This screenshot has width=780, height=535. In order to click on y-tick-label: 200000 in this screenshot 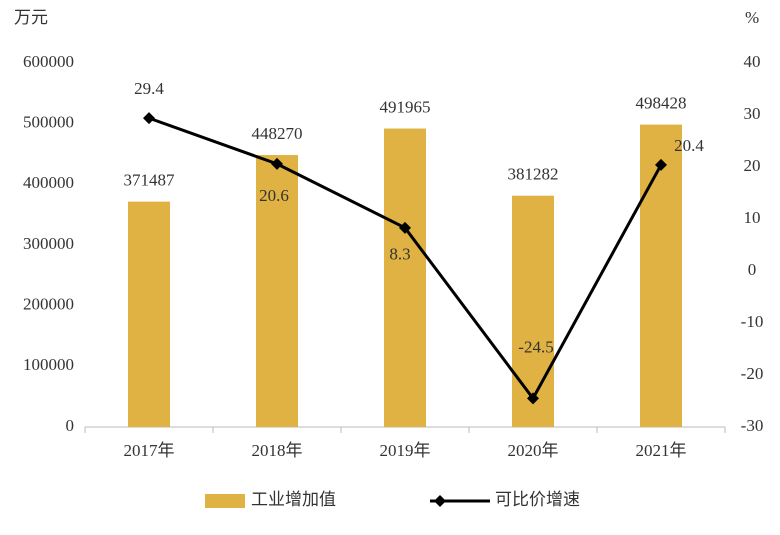, I will do `click(48, 304)`.